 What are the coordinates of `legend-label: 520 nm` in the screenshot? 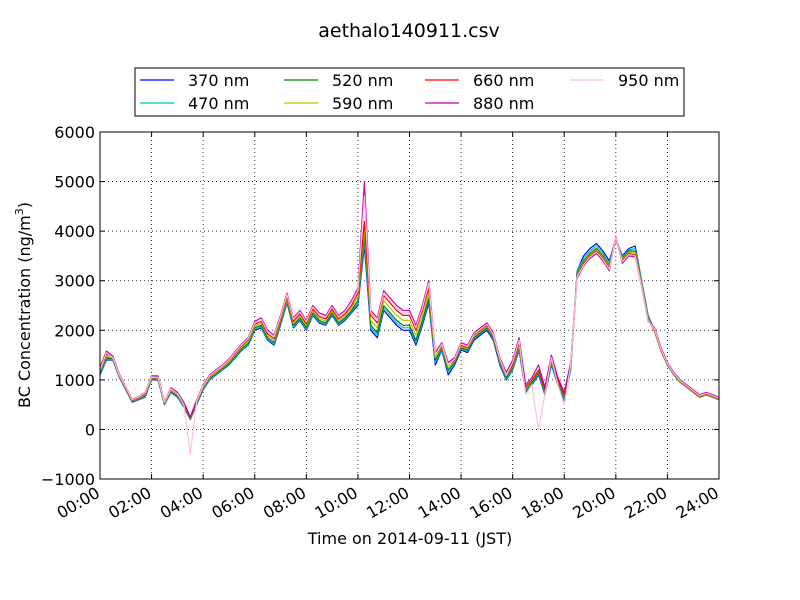 It's located at (362, 80).